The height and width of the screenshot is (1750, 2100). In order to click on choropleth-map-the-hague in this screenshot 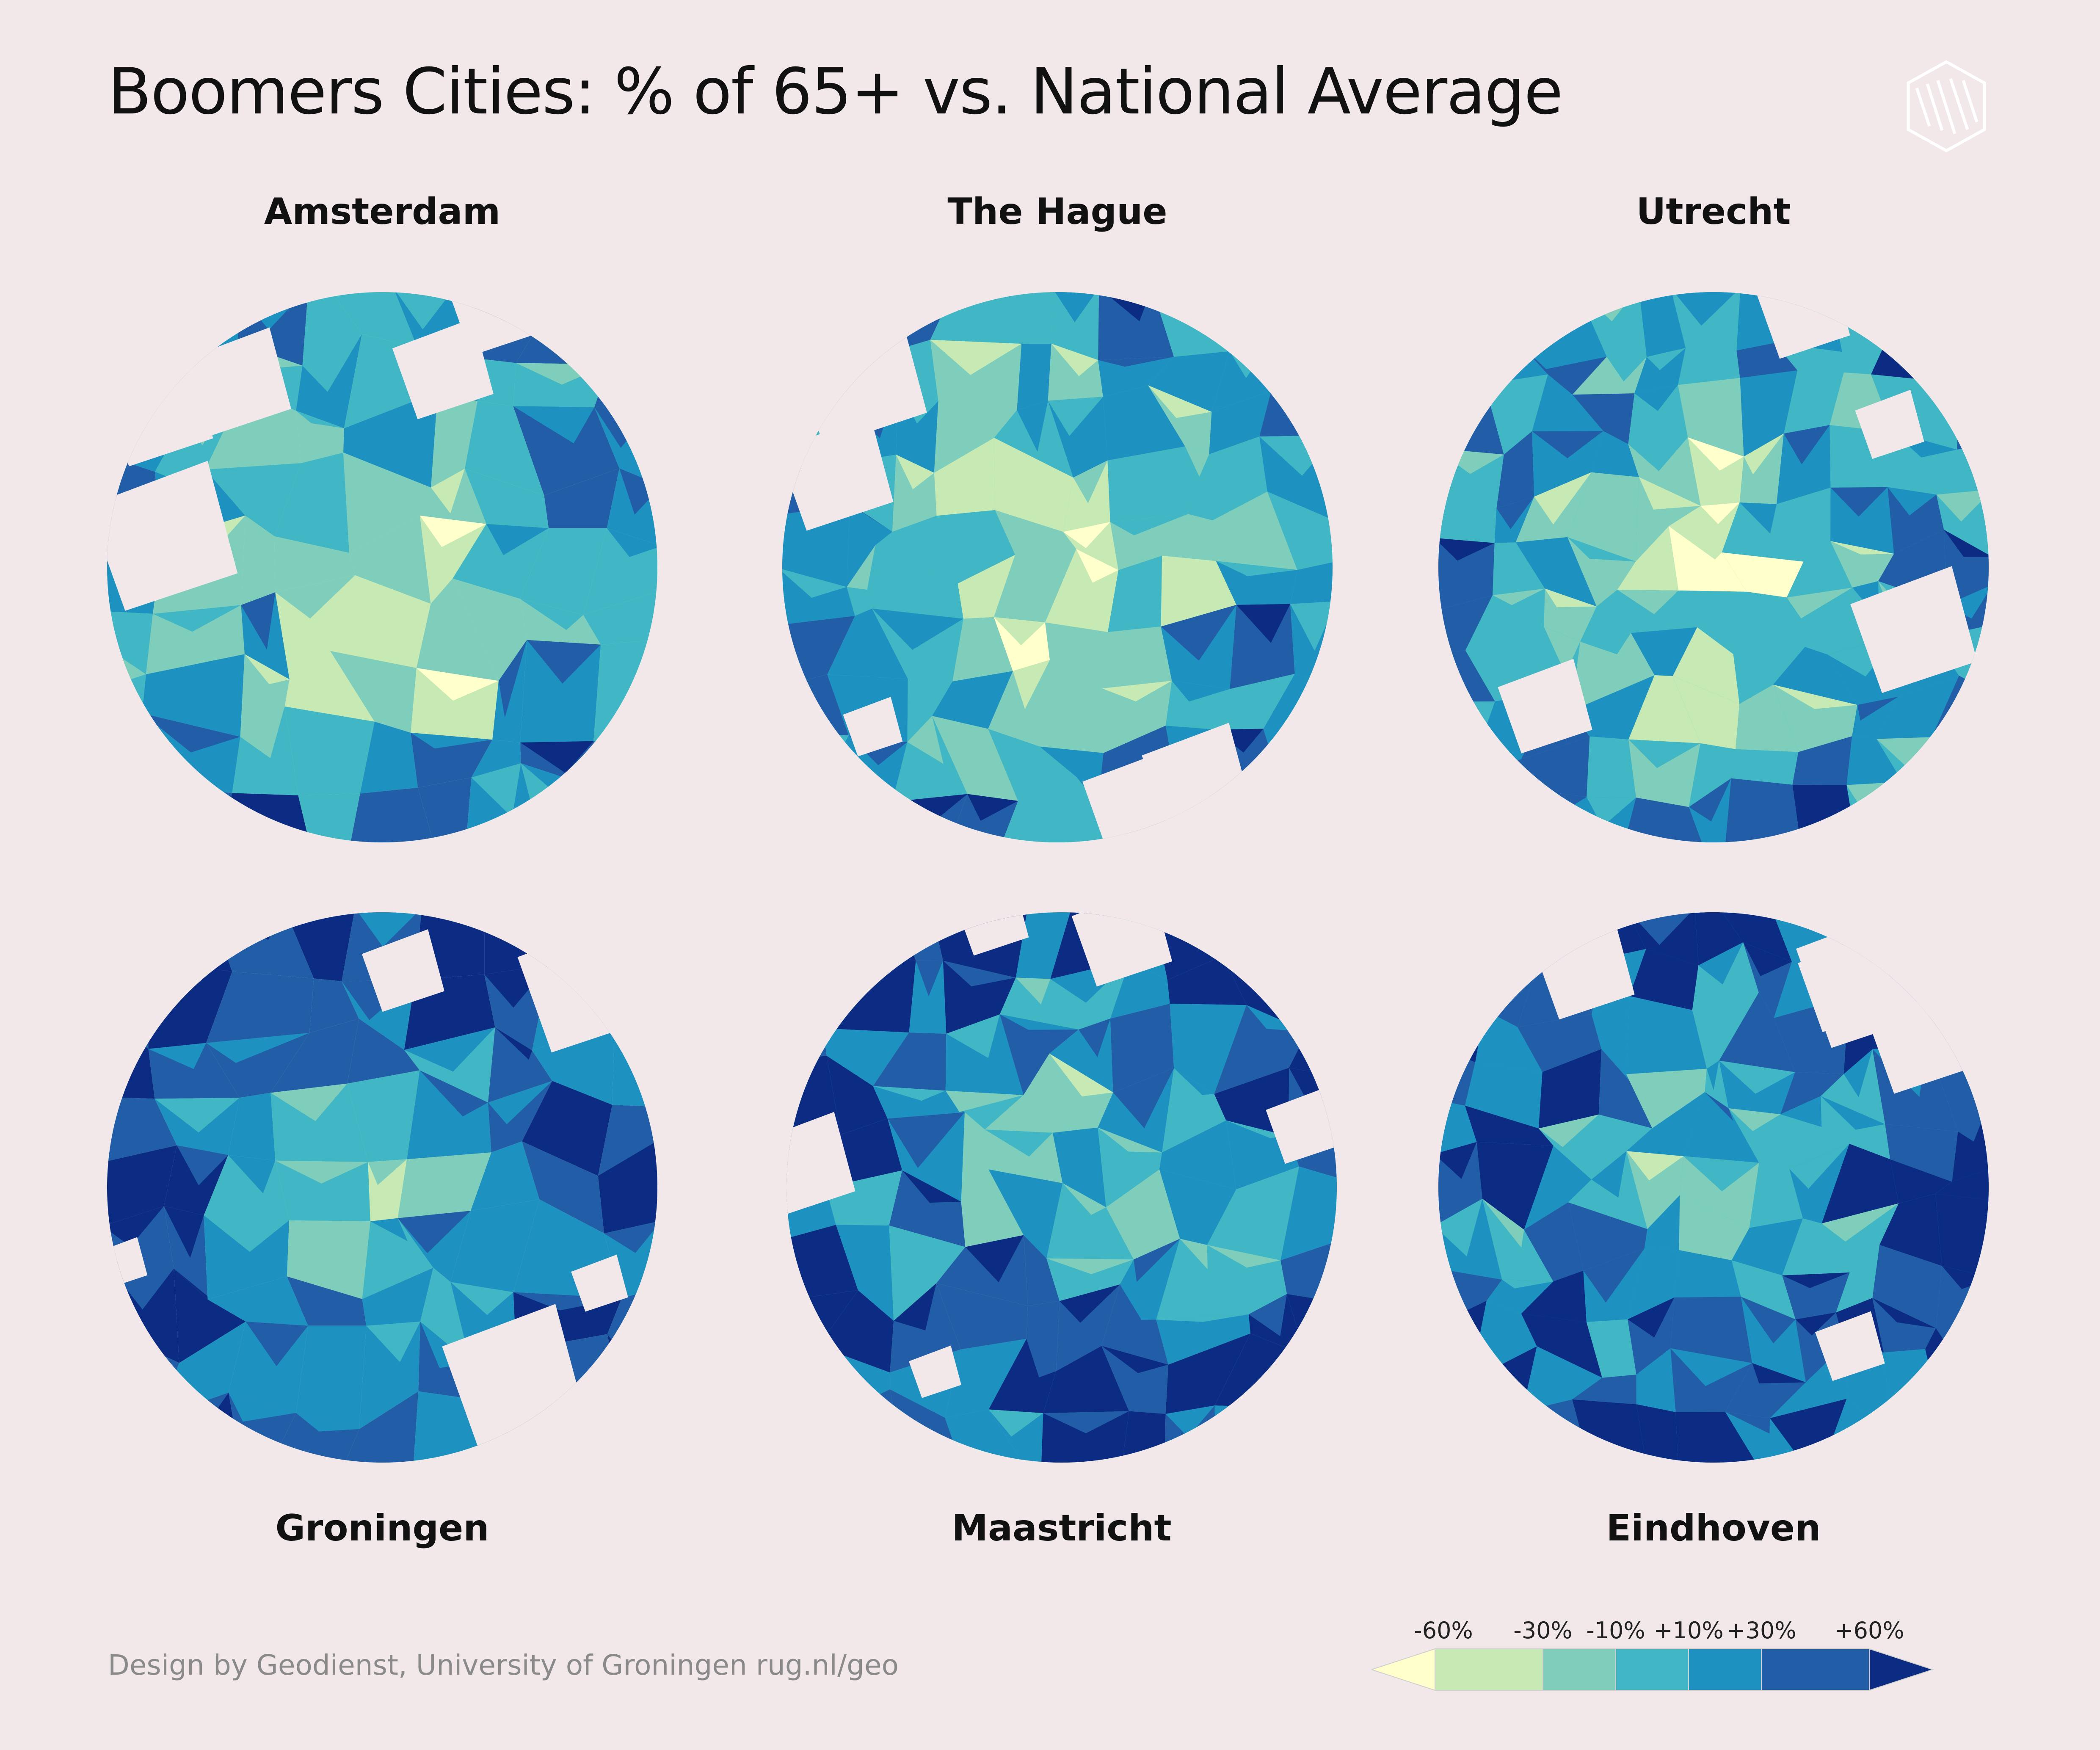, I will do `click(1057, 567)`.